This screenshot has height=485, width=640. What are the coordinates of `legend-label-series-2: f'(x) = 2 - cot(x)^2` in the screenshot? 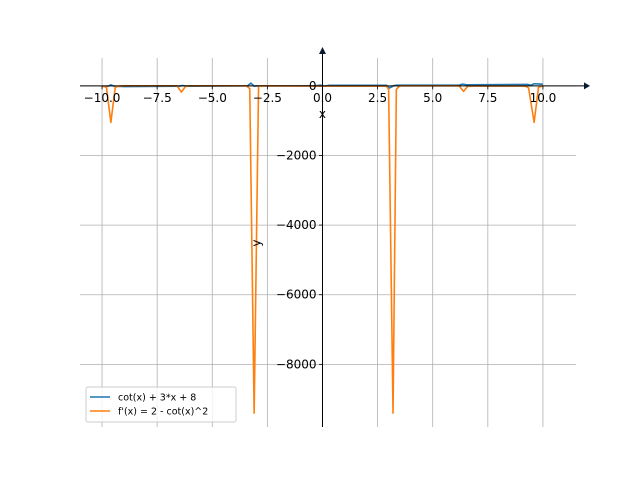 It's located at (163, 412).